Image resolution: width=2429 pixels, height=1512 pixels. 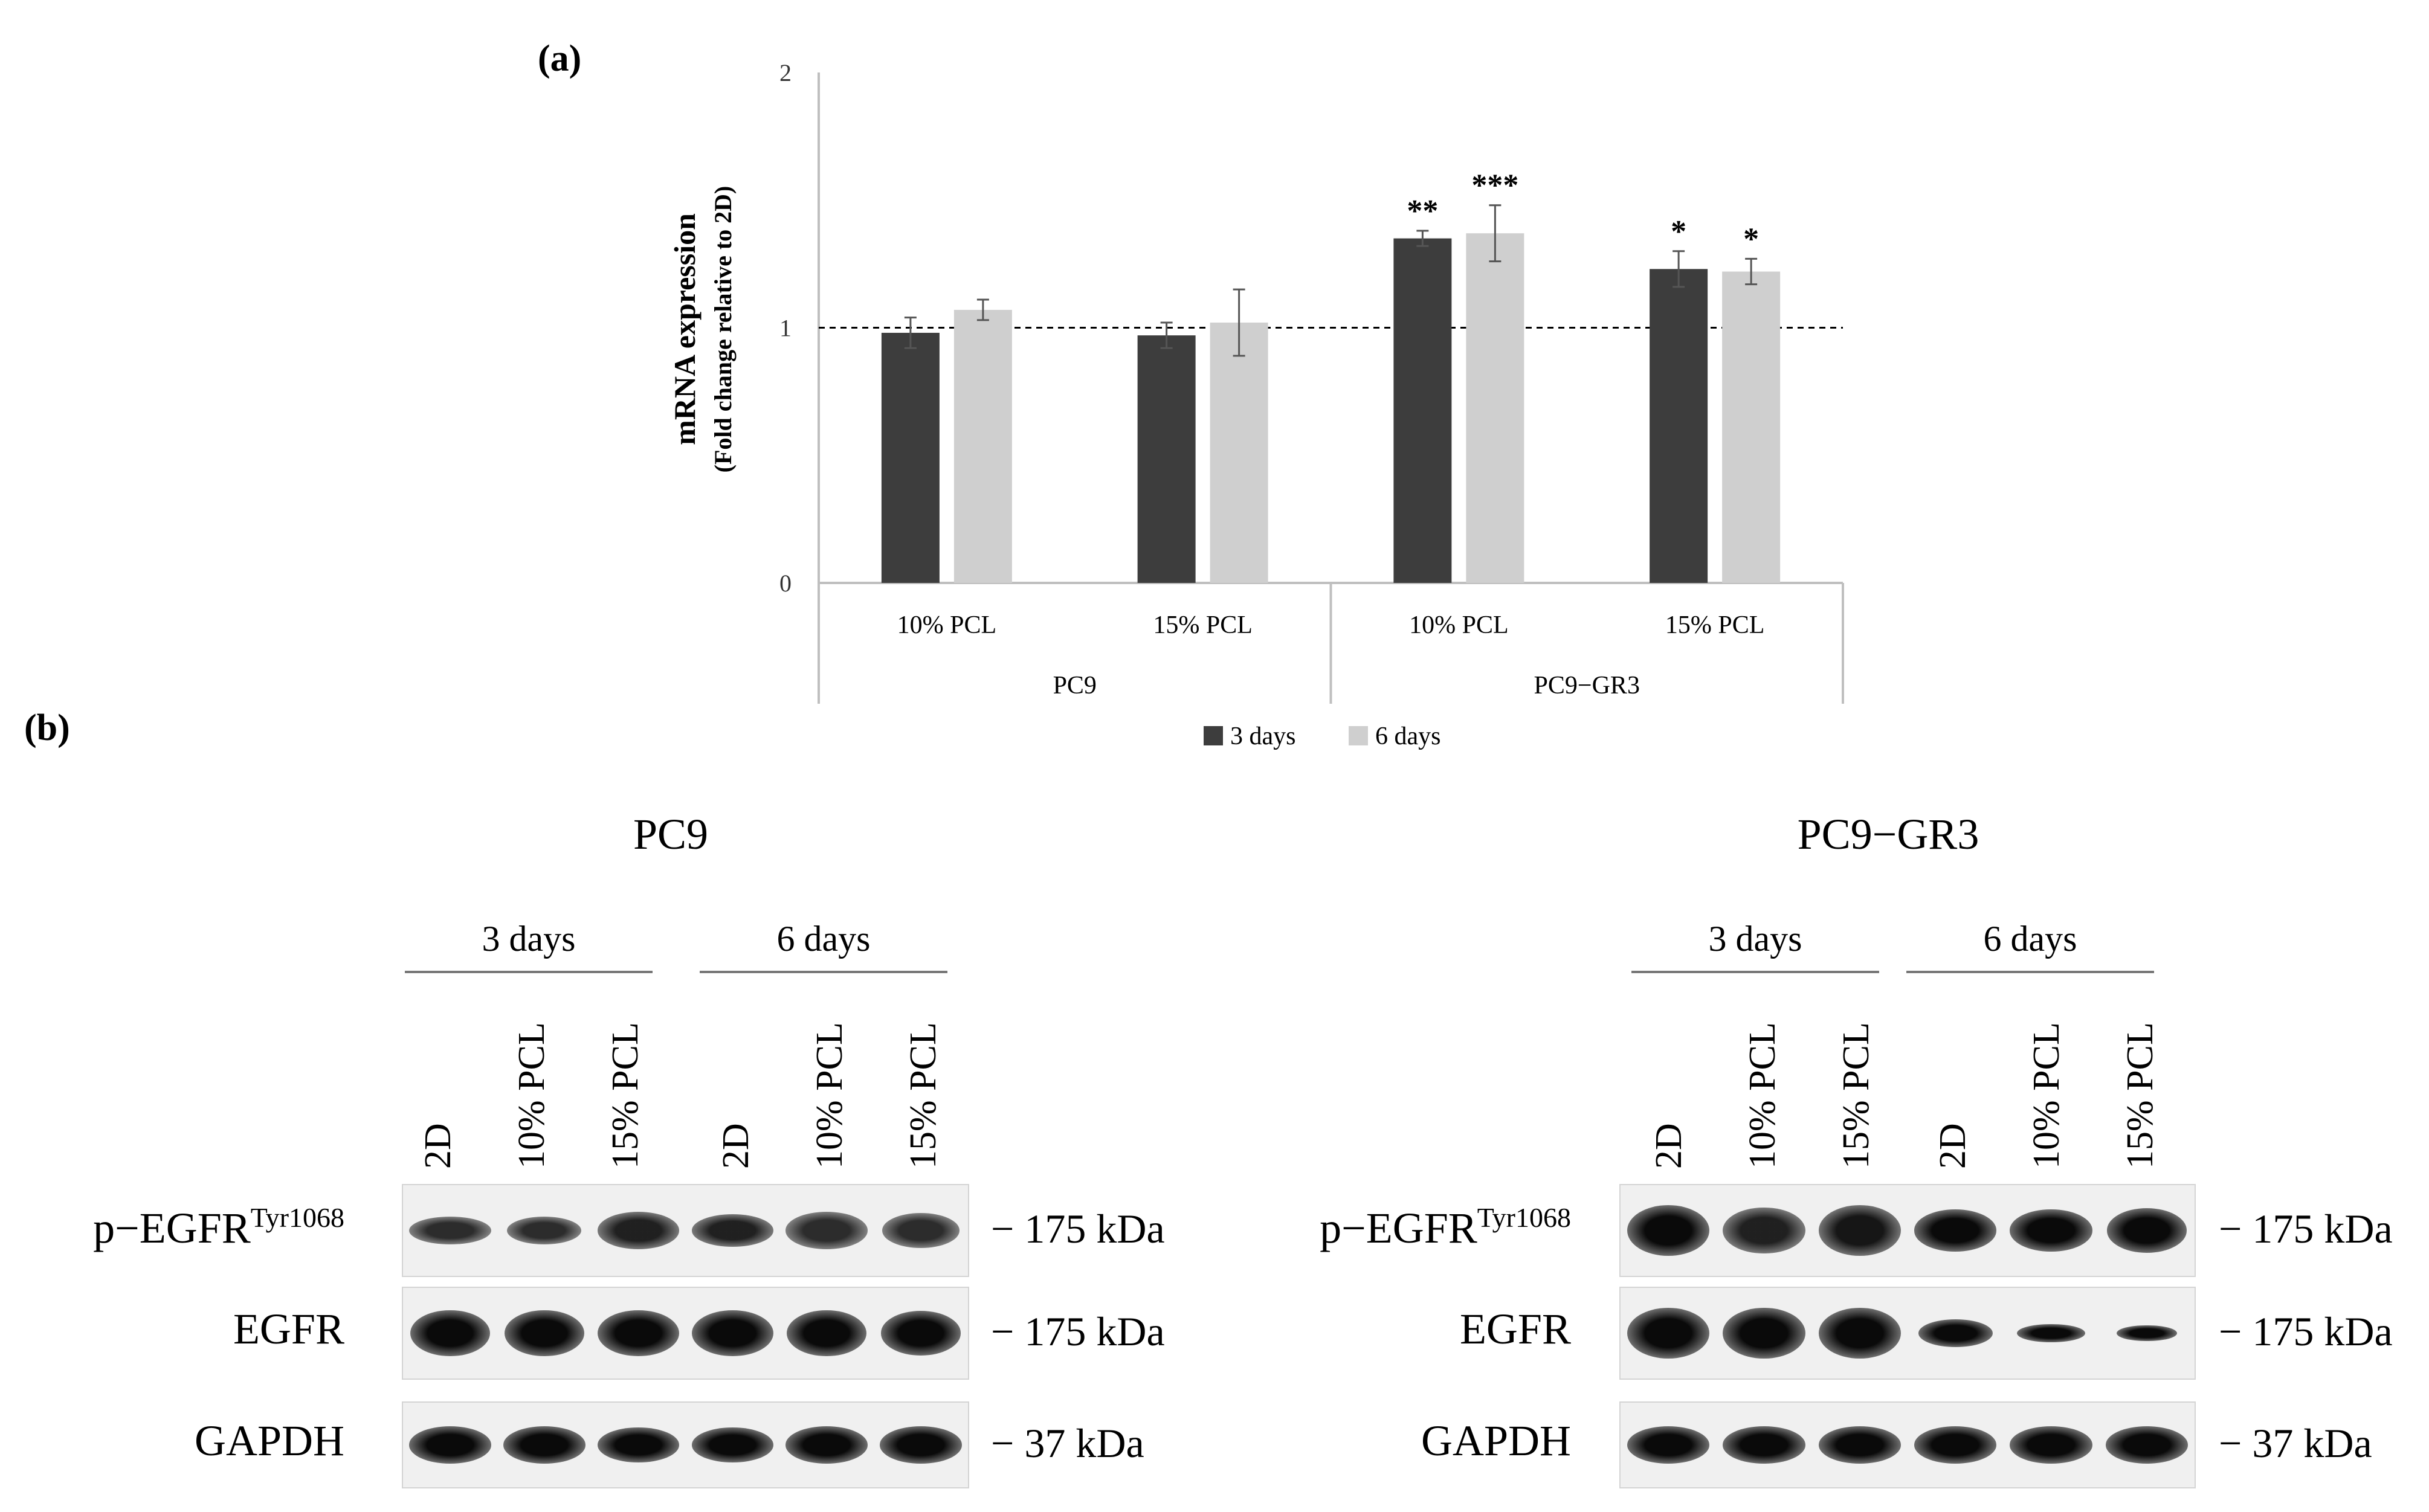 I want to click on y-tick-label: 0, so click(x=786, y=583).